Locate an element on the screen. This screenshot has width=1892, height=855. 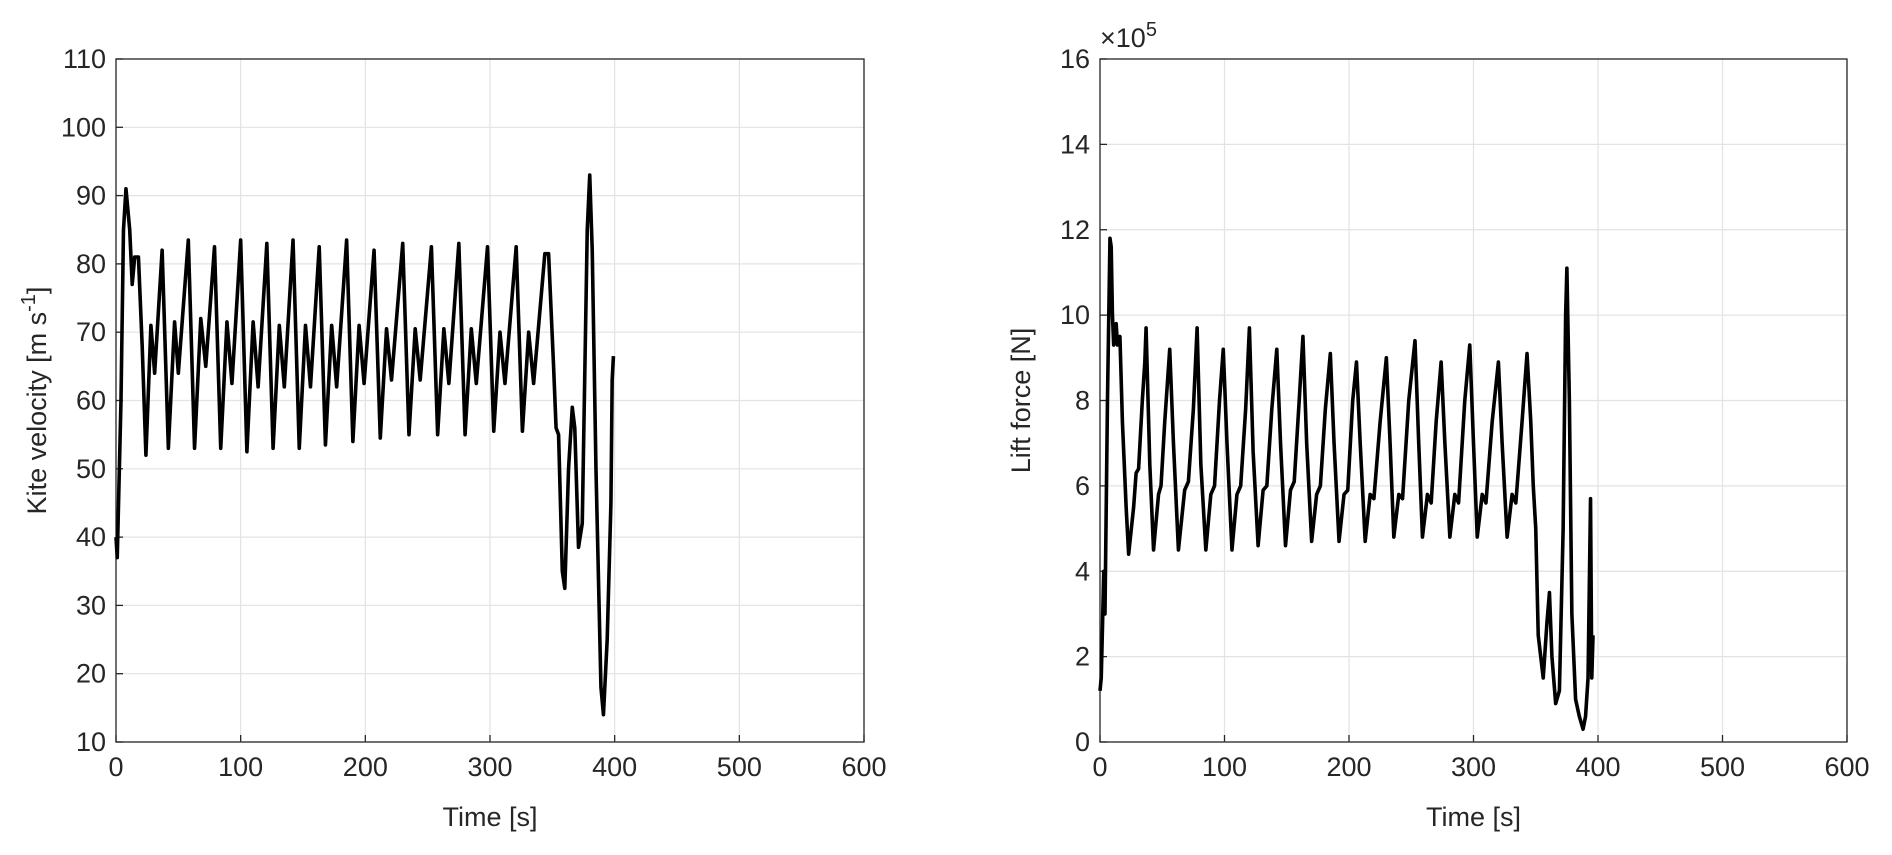
y-tick-label: 6 is located at coordinates (1082, 486).